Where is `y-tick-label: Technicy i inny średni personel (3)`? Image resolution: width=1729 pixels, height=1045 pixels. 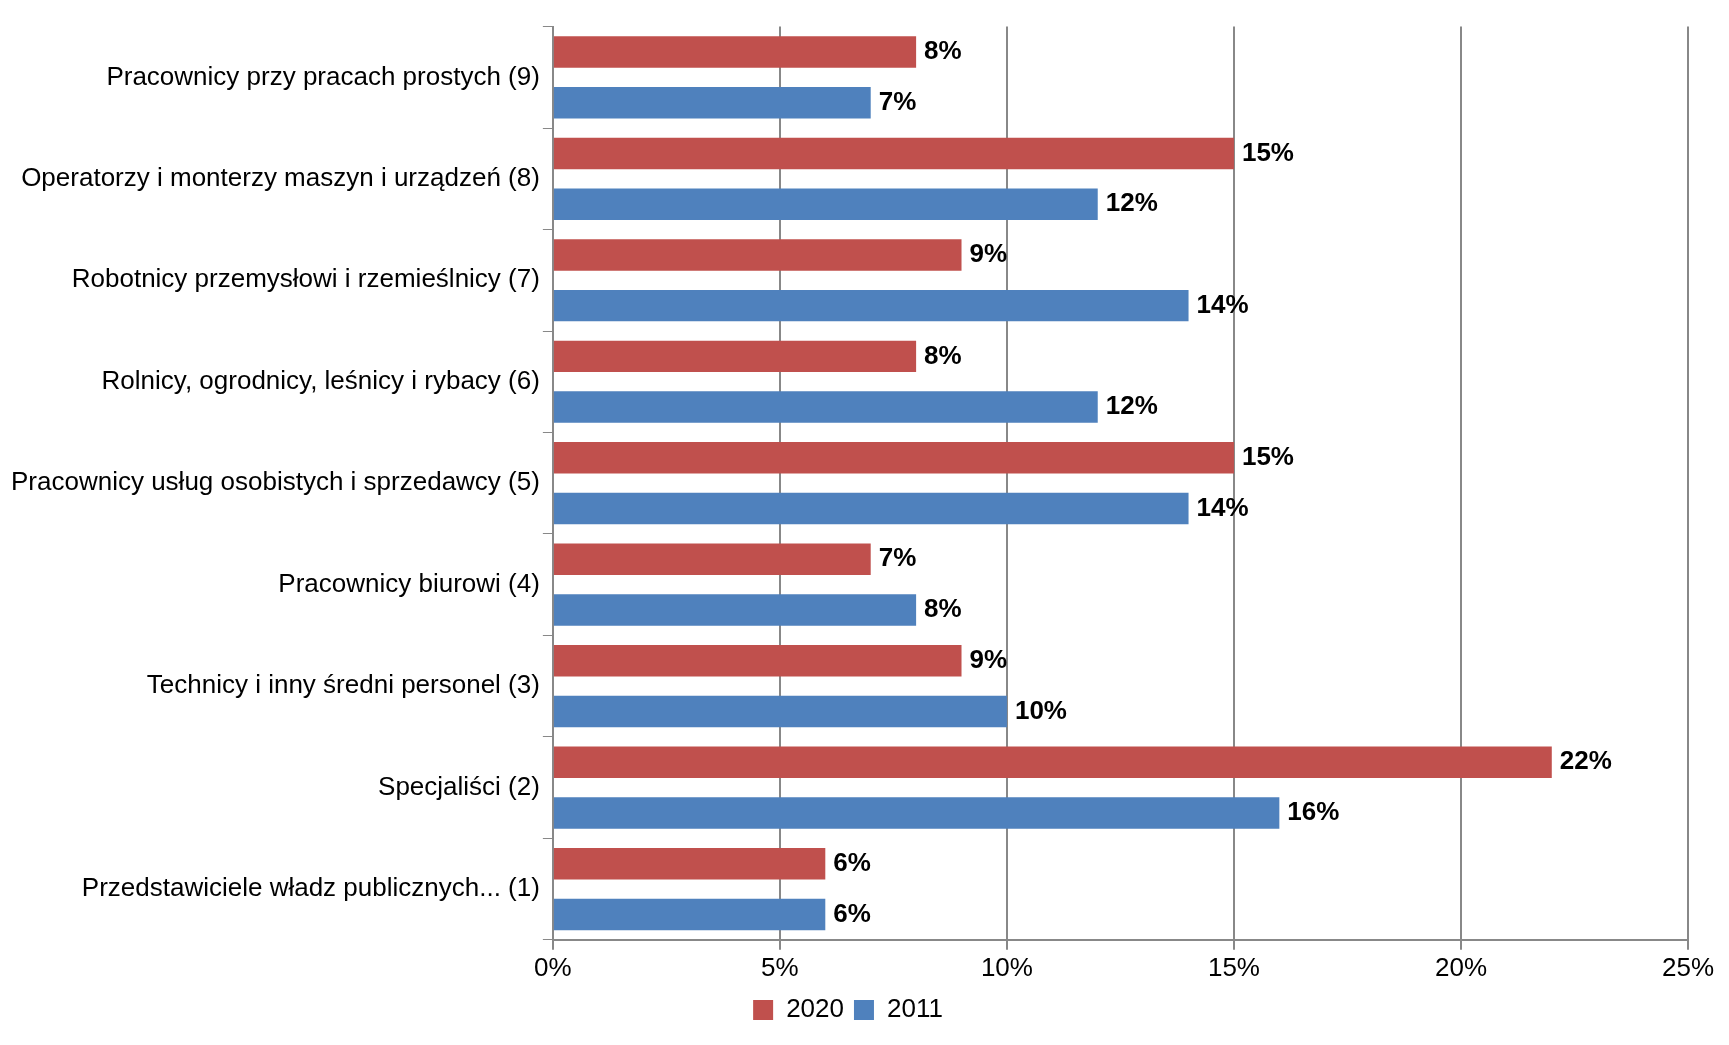
y-tick-label: Technicy i inny średni personel (3) is located at coordinates (343, 684).